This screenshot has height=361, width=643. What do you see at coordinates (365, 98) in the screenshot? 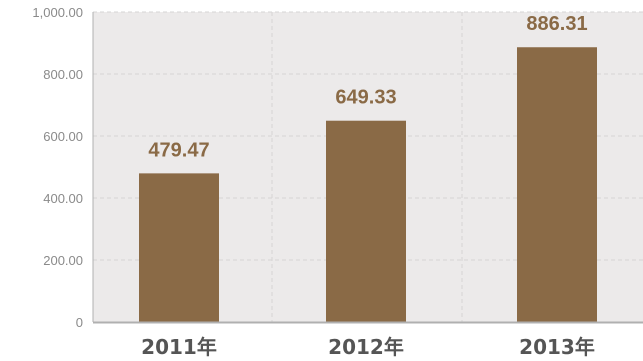
I see `data-label-2: 649.33` at bounding box center [365, 98].